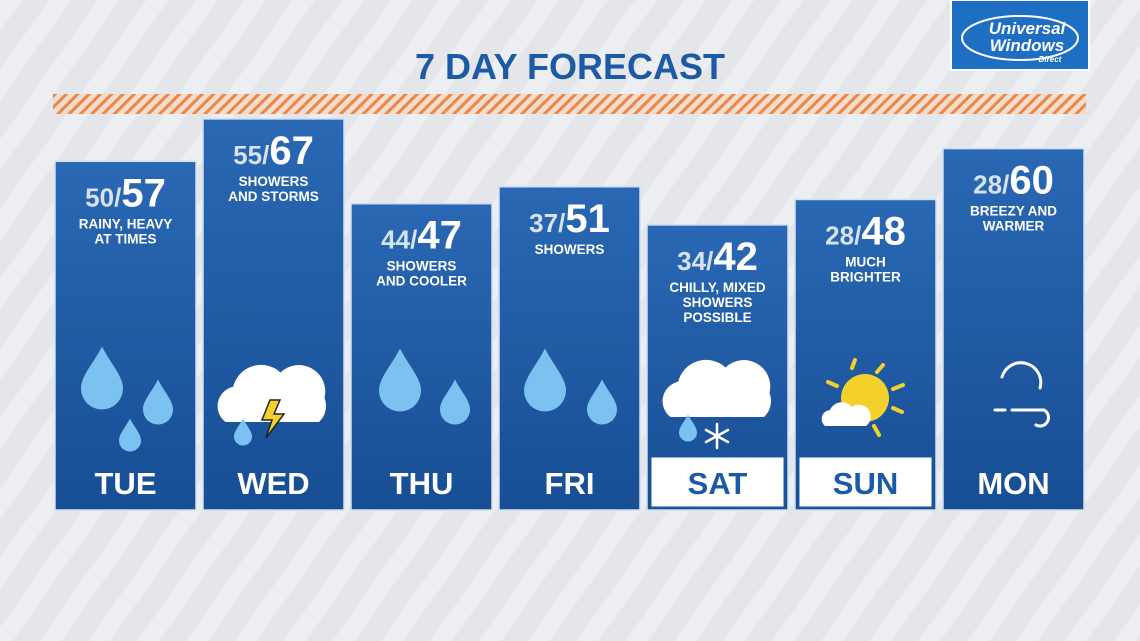  What do you see at coordinates (691, 261) in the screenshot?
I see `low-temp: 34` at bounding box center [691, 261].